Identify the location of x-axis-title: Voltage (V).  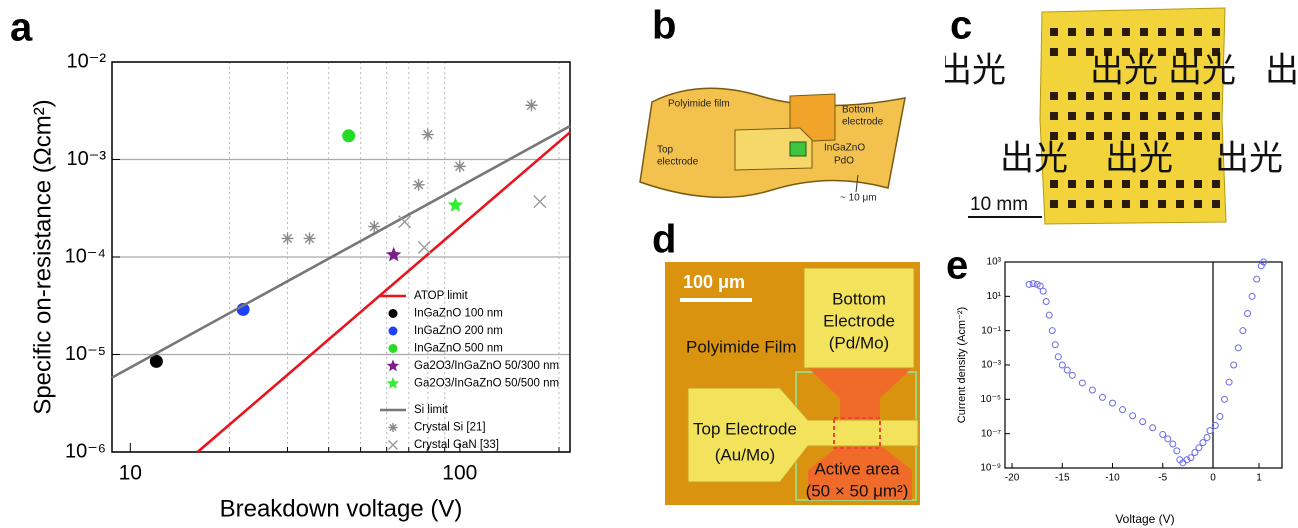
(1144, 519).